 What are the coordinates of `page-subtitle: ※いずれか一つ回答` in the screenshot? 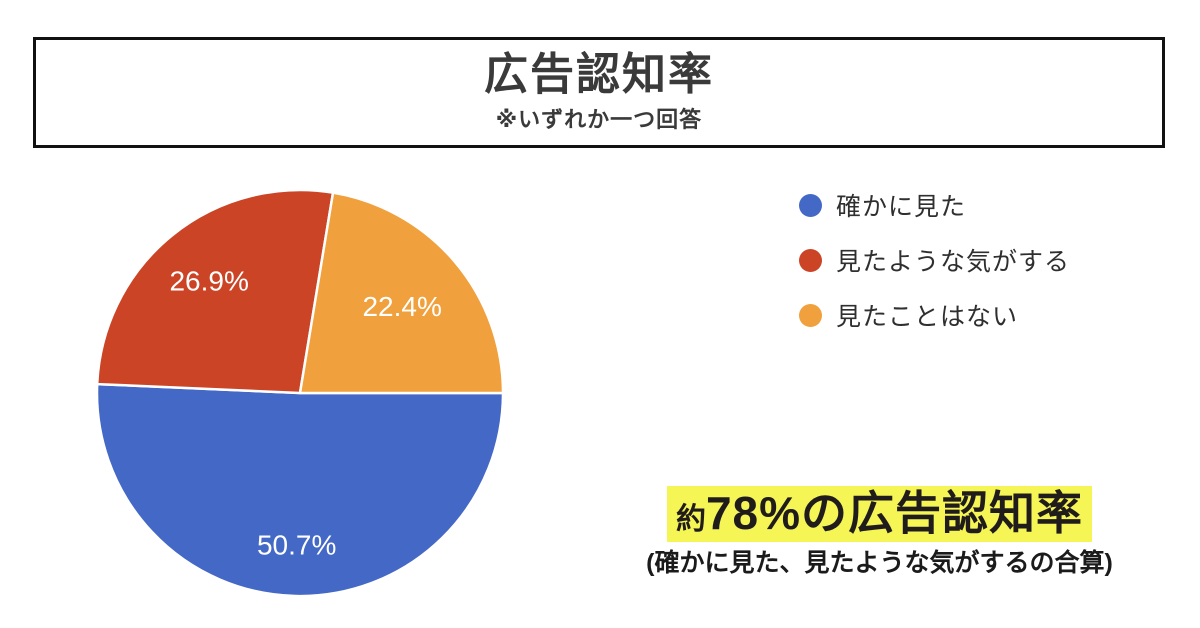 It's located at (599, 120).